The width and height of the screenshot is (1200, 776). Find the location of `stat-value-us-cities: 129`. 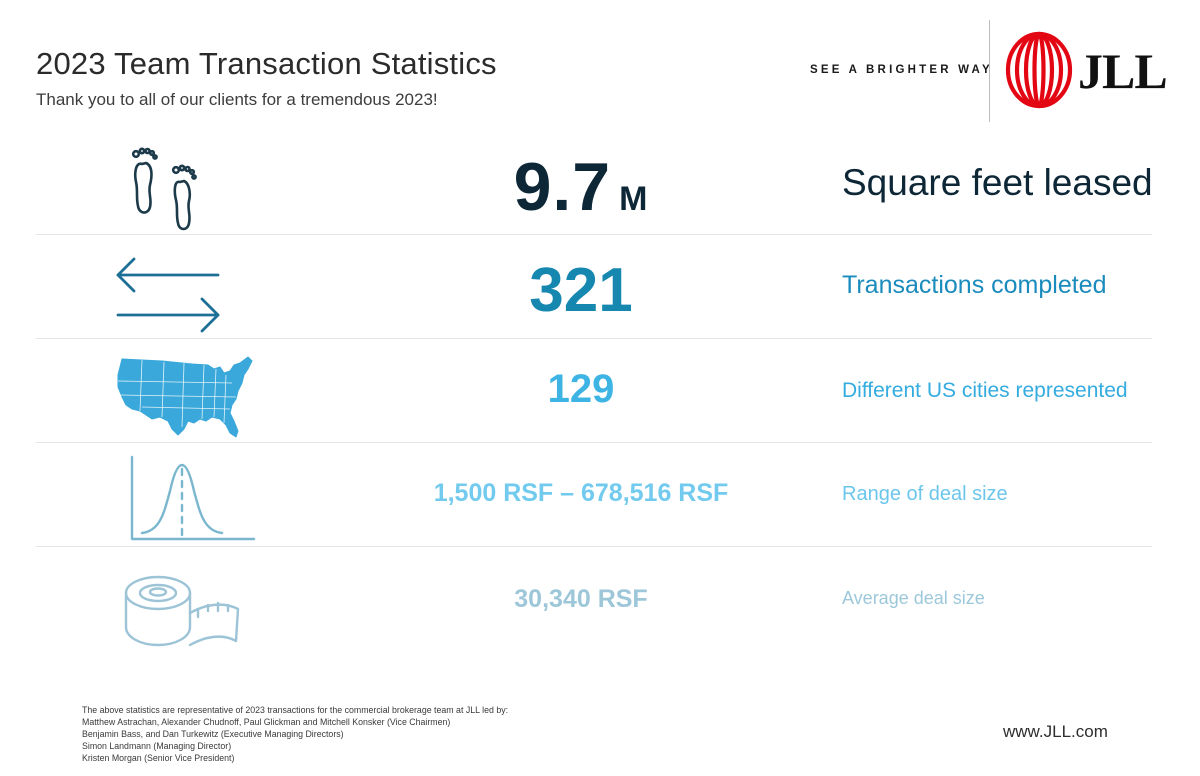

stat-value-us-cities: 129 is located at coordinates (581, 389).